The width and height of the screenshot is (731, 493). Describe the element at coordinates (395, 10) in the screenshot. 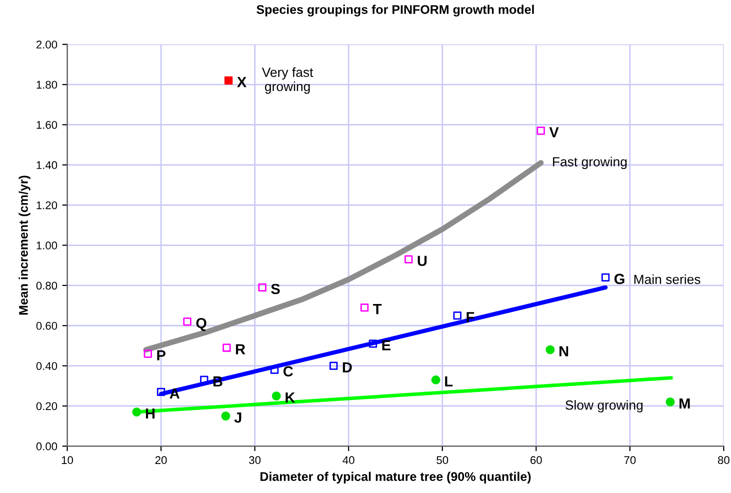

I see `chart-title: Species groupings for PINFORM growth model` at that location.